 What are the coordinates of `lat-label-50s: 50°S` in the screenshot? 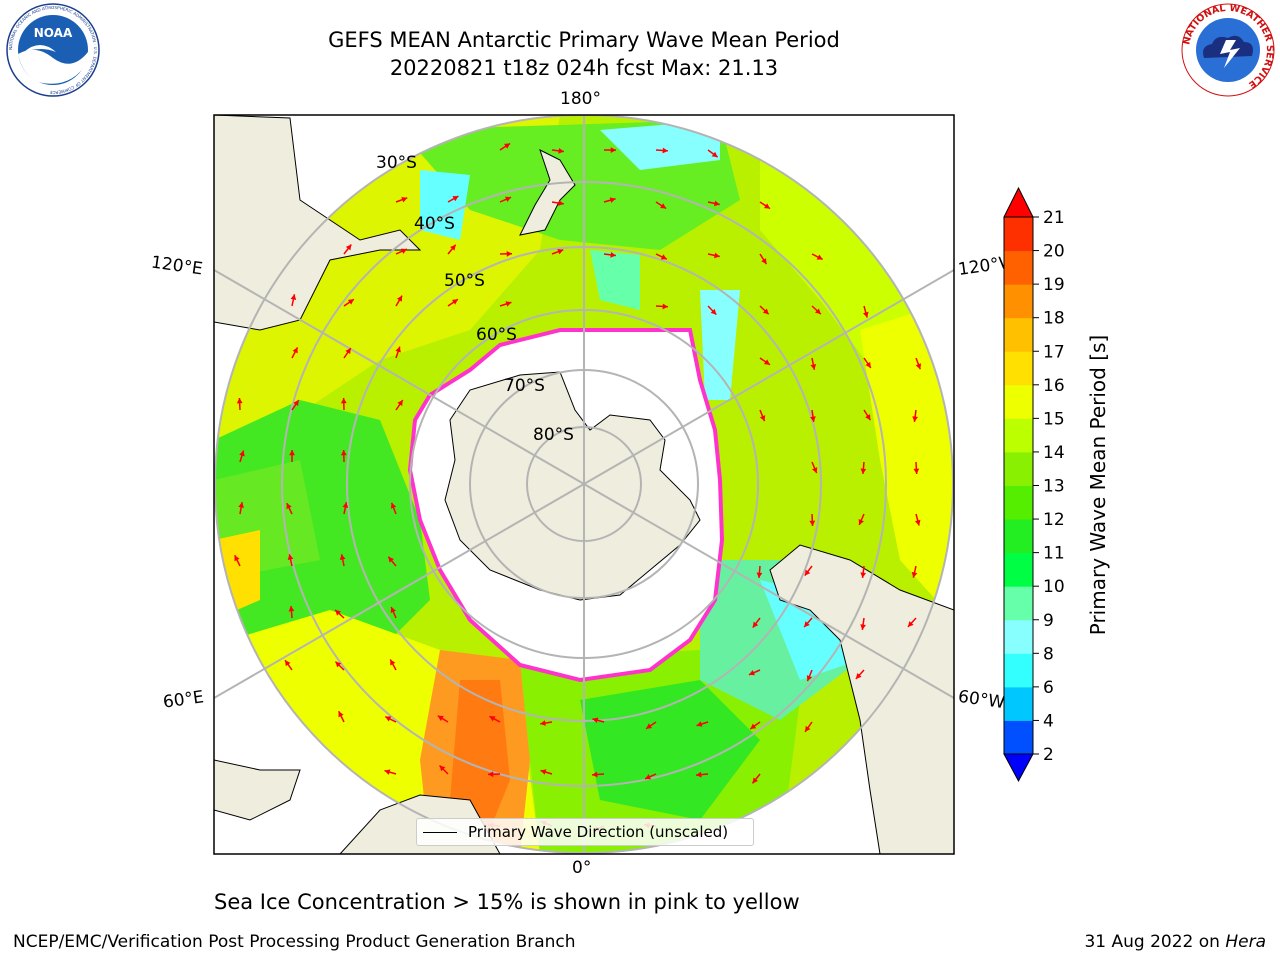 It's located at (464, 281).